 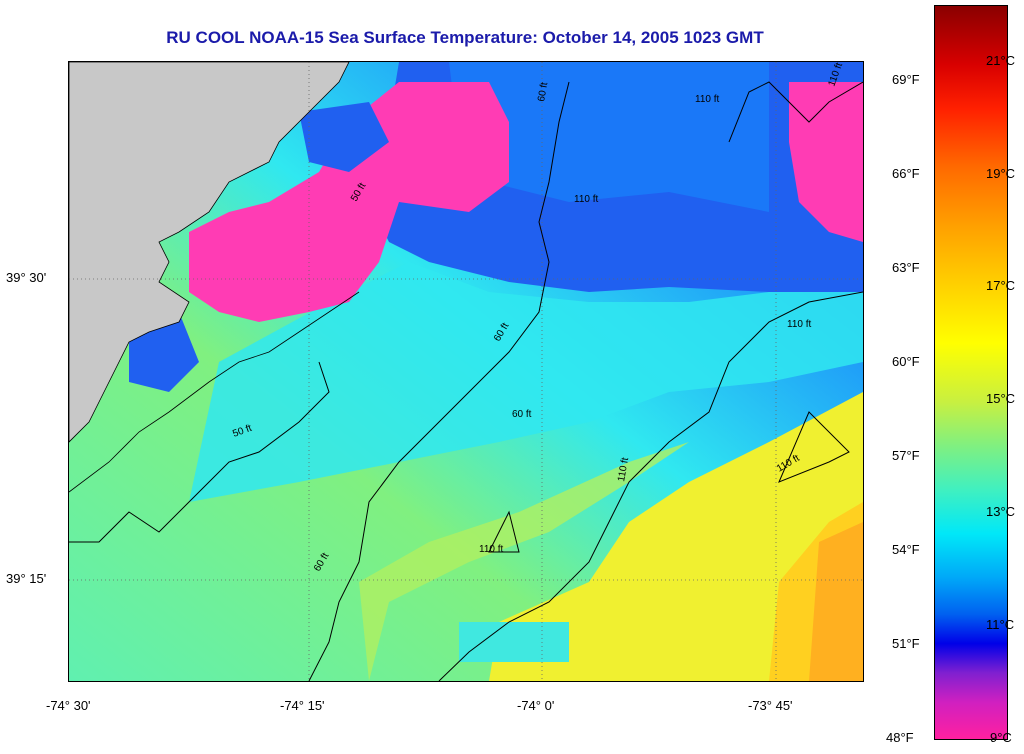 What do you see at coordinates (344, 137) in the screenshot?
I see `coastal-blue-patch-north` at bounding box center [344, 137].